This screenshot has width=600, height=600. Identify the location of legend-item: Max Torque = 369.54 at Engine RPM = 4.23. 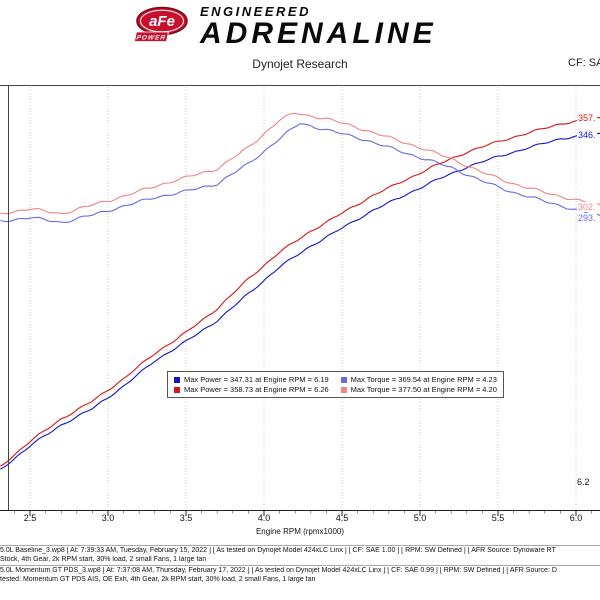
(418, 379).